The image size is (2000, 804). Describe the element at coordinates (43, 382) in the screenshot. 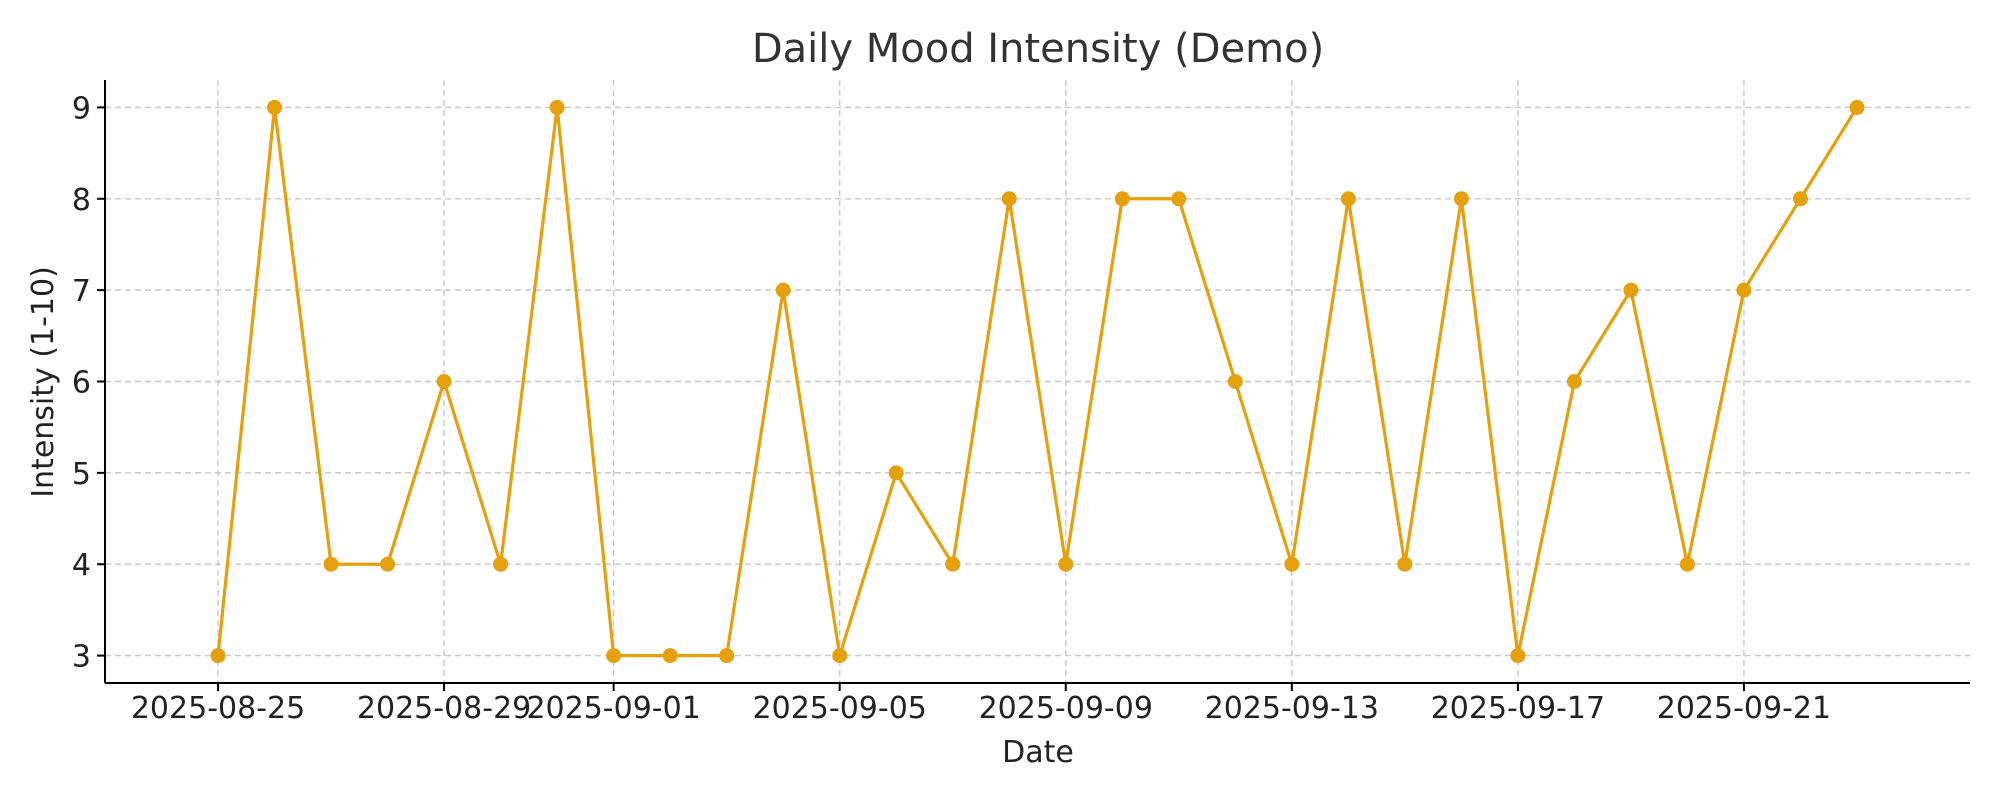

I see `y-axis-label: Intensity (1-10)` at that location.